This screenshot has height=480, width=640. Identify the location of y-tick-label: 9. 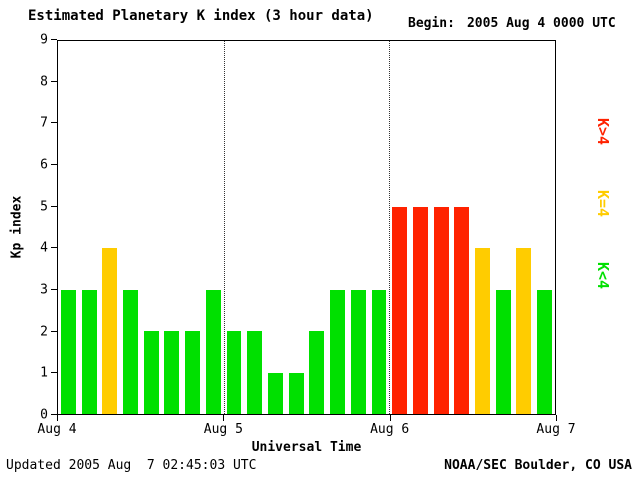
(44, 40).